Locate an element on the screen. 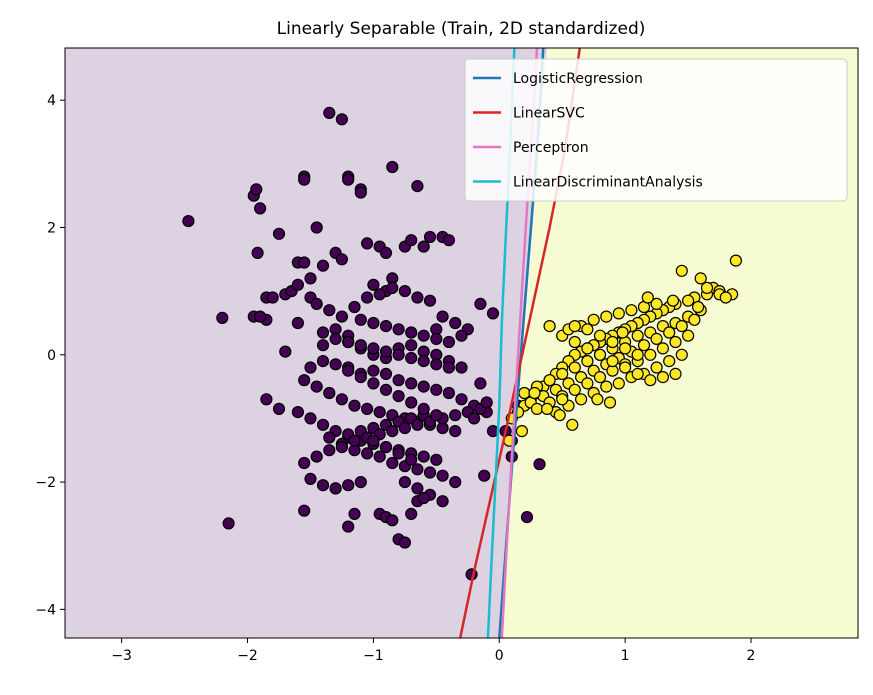  y-tick-label: −4 is located at coordinates (45, 610).